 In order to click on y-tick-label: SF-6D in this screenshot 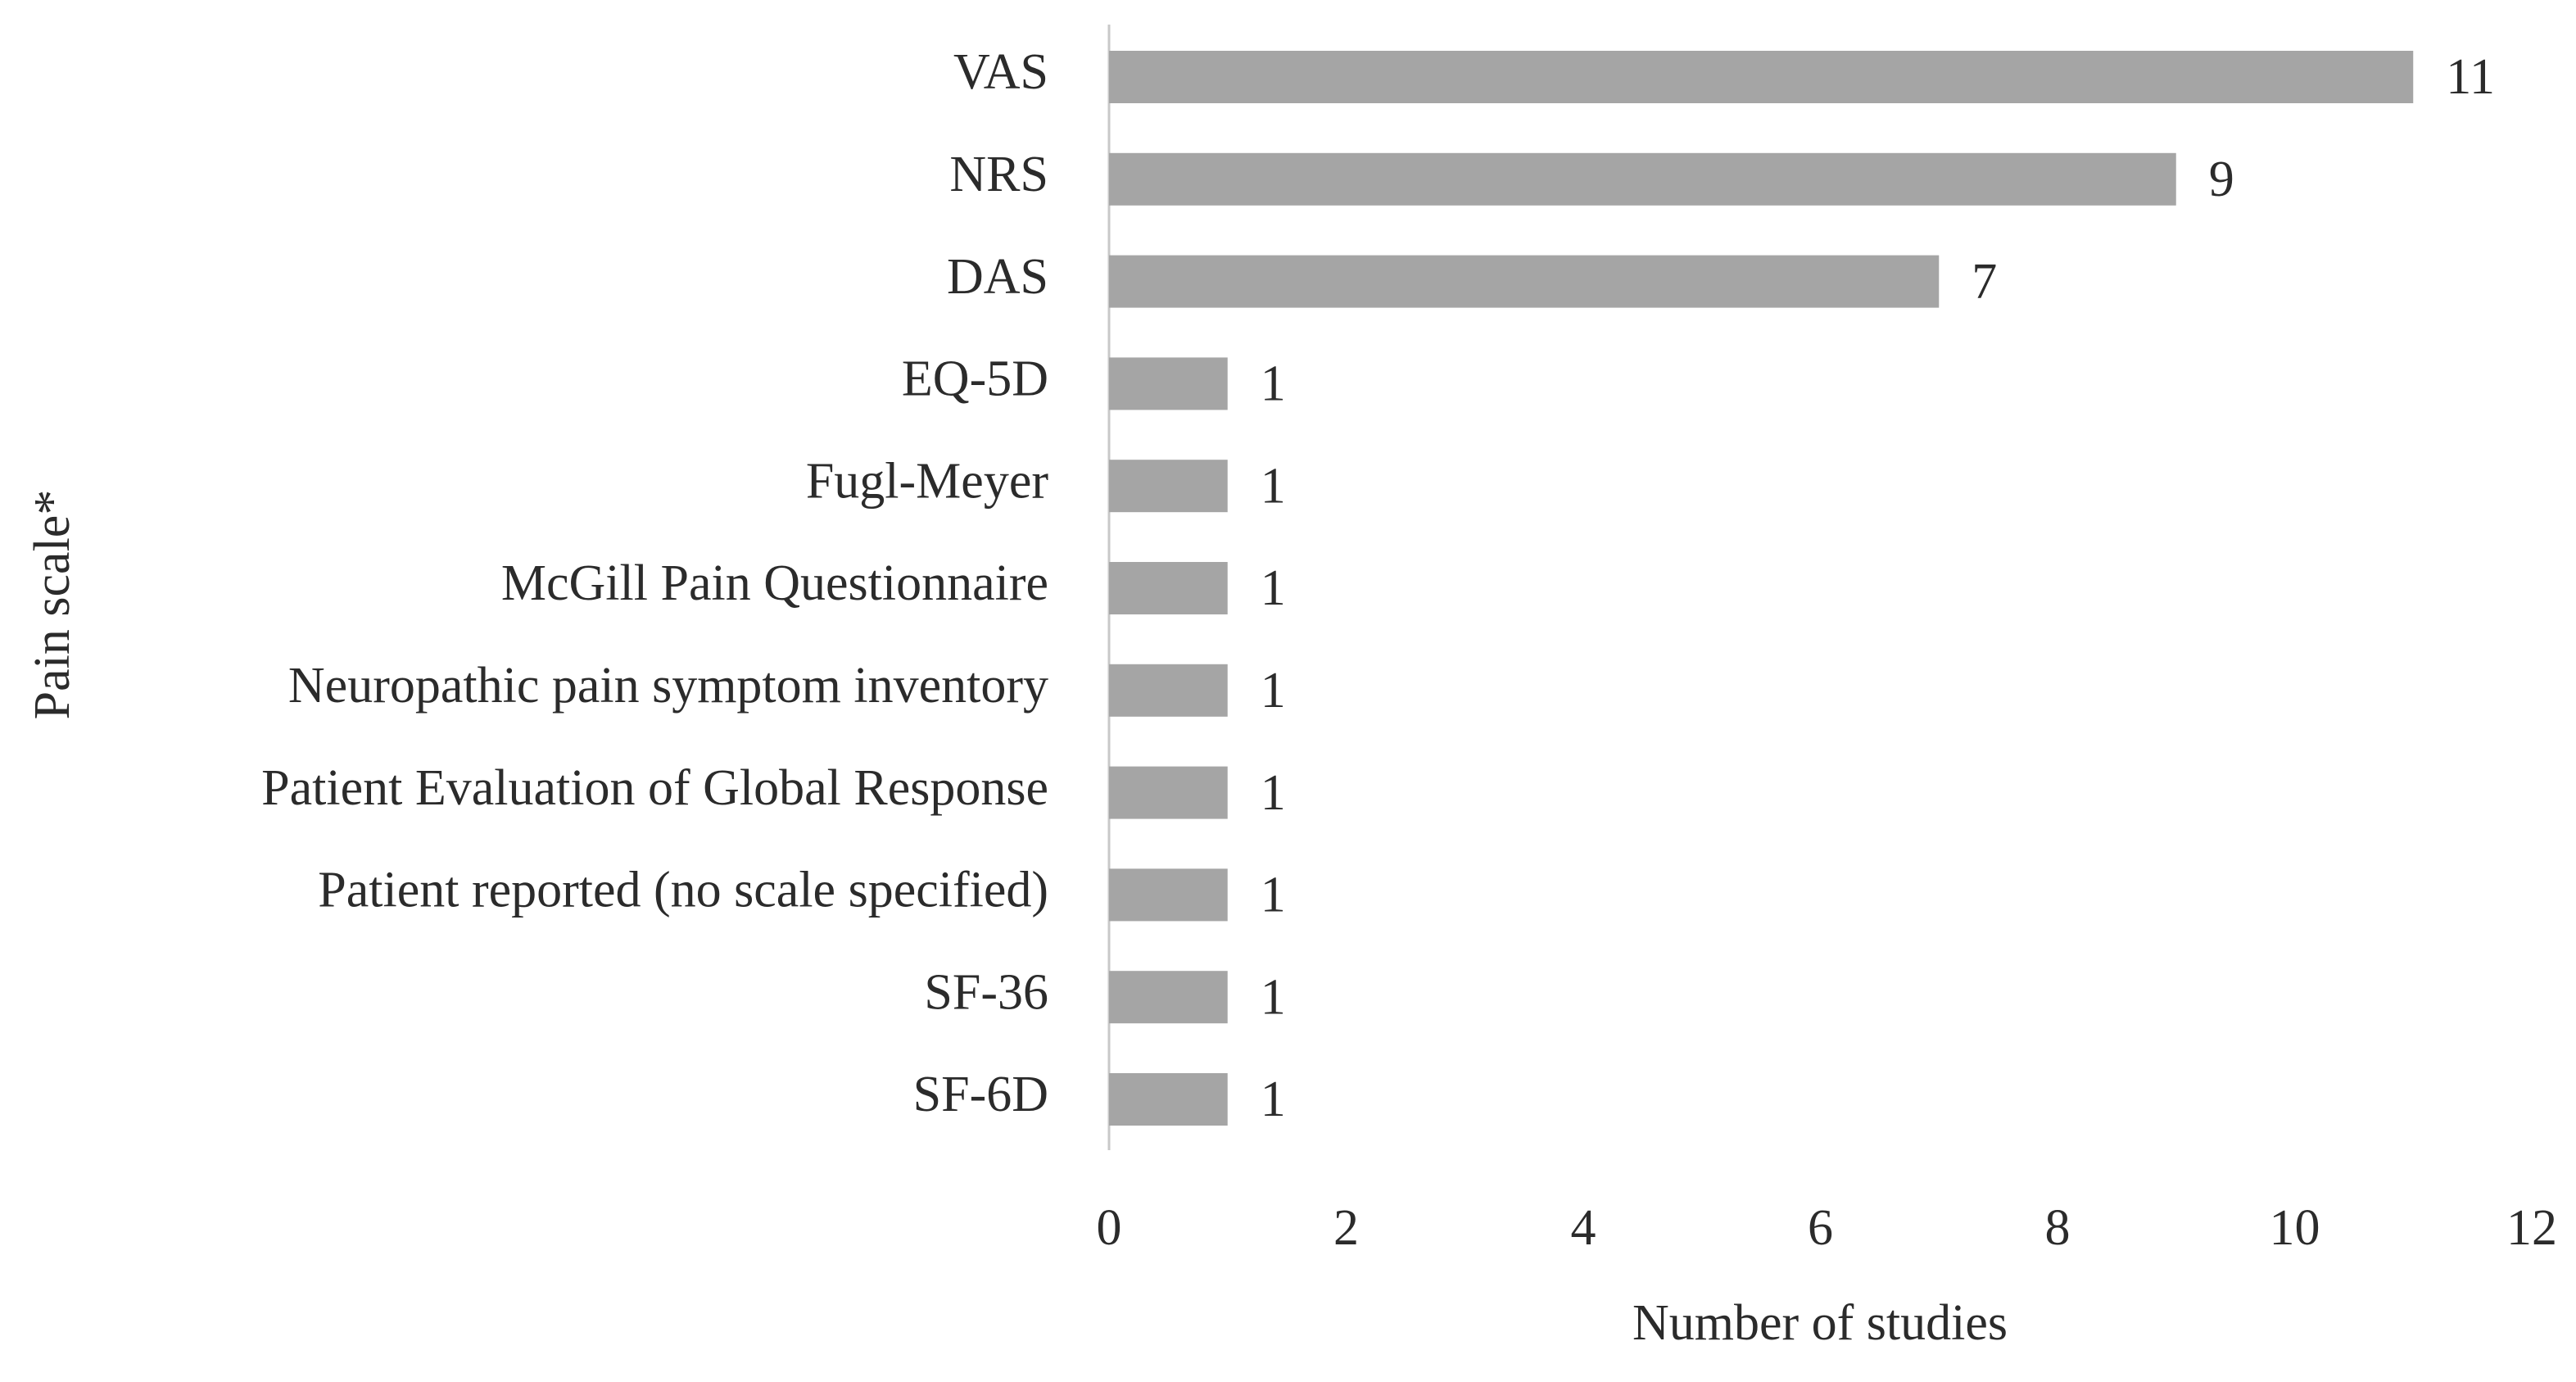, I will do `click(980, 1094)`.